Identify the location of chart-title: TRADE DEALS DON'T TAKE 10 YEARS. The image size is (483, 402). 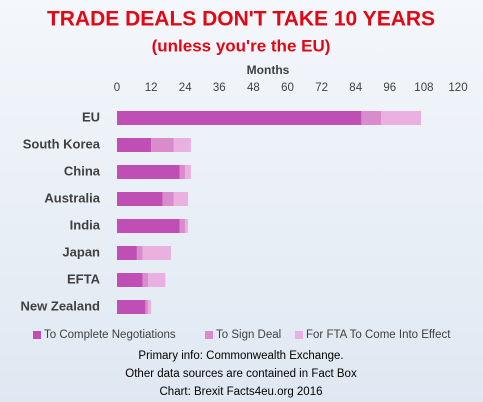
(241, 19).